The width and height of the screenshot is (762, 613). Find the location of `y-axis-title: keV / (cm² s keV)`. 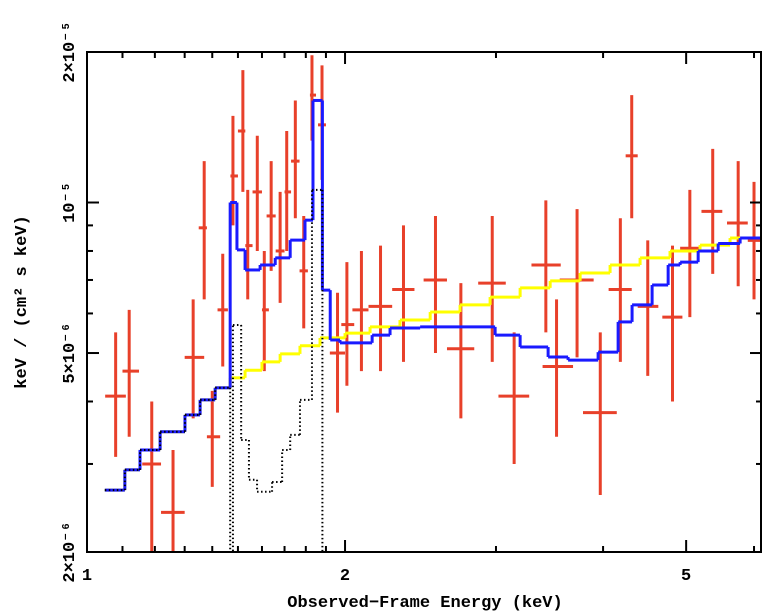

y-axis-title: keV / (cm² s keV) is located at coordinates (22, 301).